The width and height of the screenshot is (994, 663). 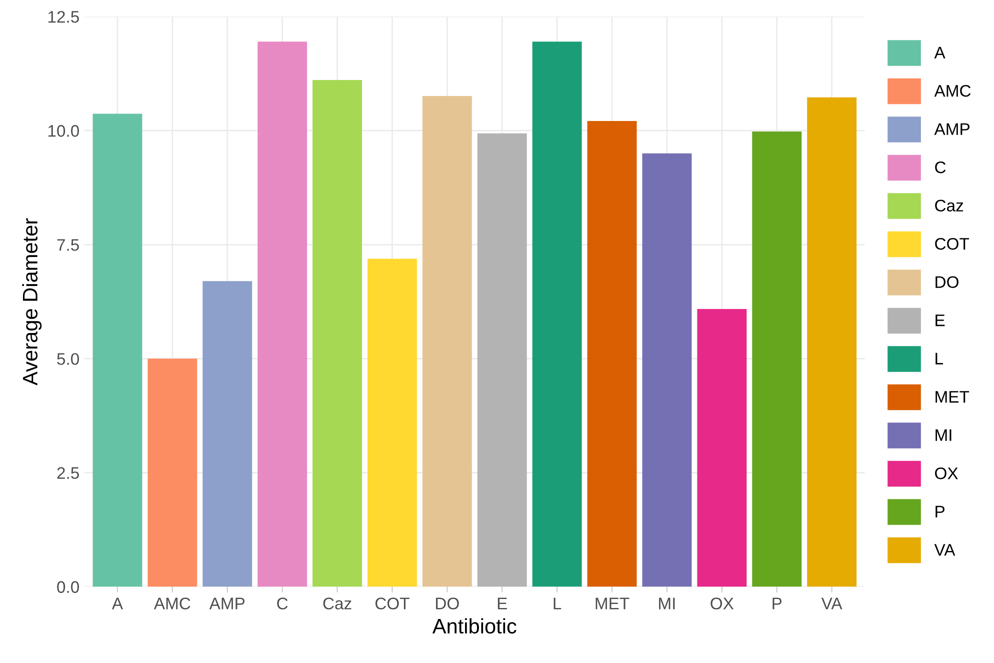 What do you see at coordinates (227, 604) in the screenshot?
I see `x-tick-label: AMP` at bounding box center [227, 604].